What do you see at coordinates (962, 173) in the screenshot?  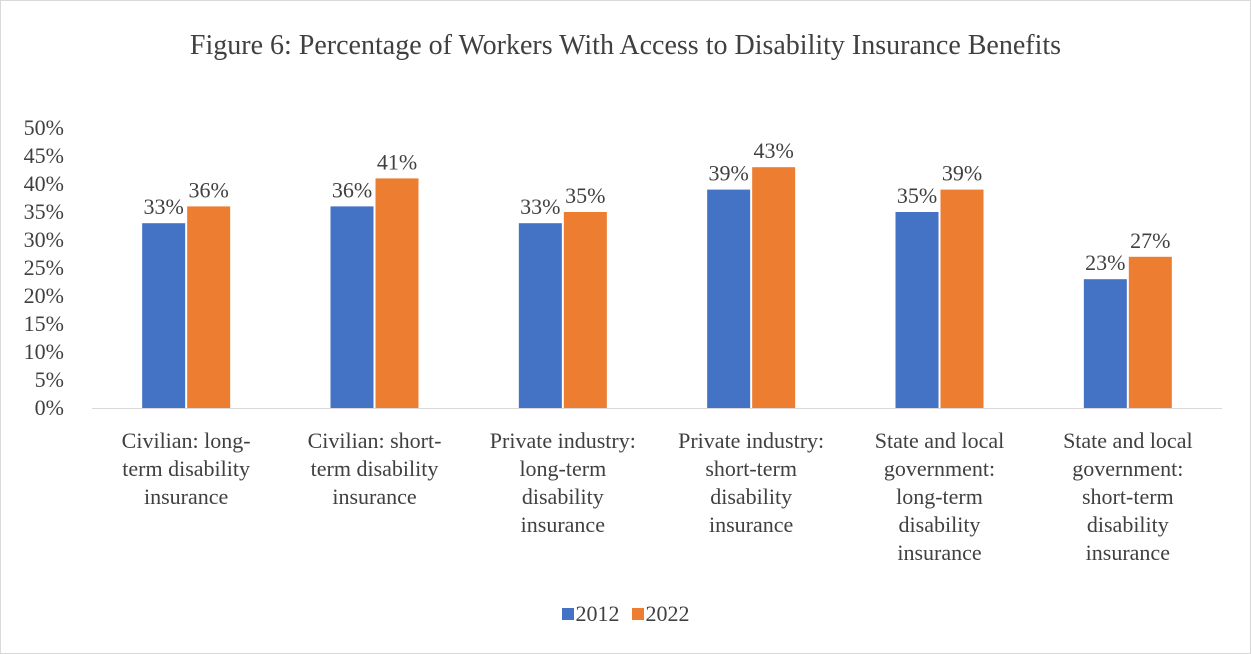 I see `data-label-2022-4: 39%` at bounding box center [962, 173].